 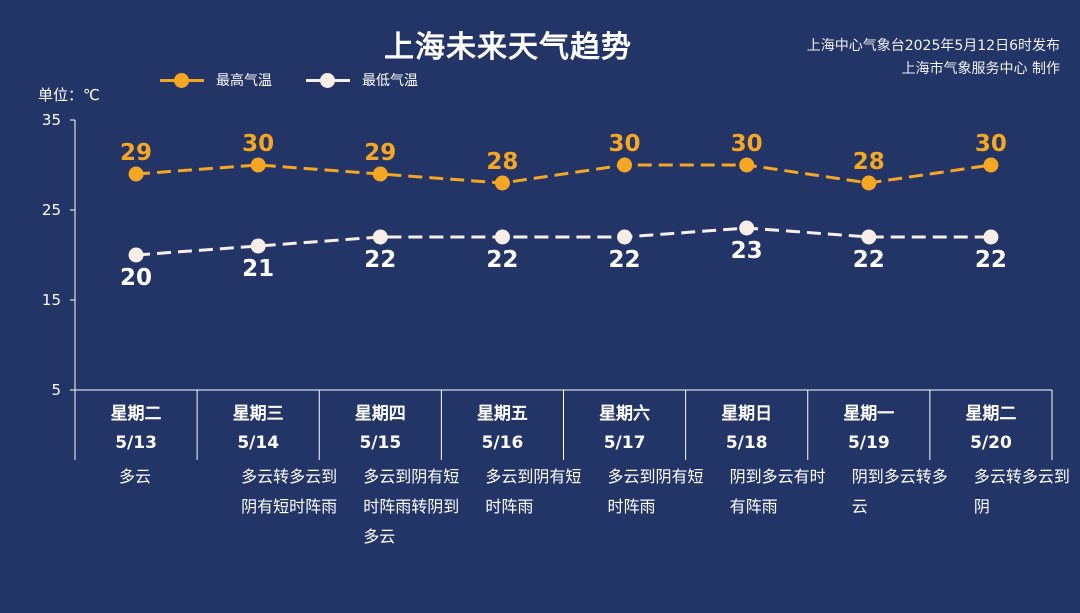 I want to click on day-header: 星期日 5/18, so click(x=747, y=429).